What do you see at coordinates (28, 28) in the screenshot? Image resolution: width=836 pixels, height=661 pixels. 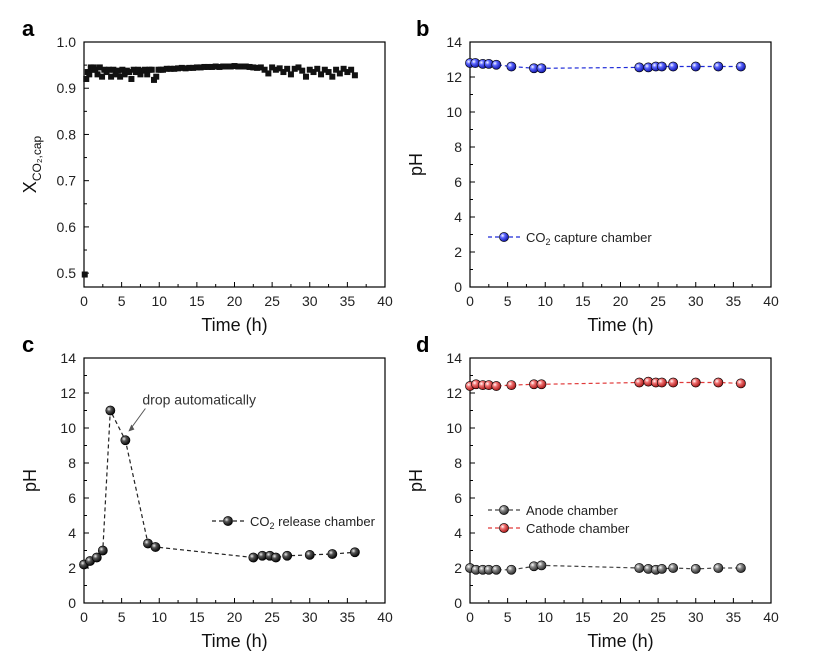 I see `panel-label-a: a` at bounding box center [28, 28].